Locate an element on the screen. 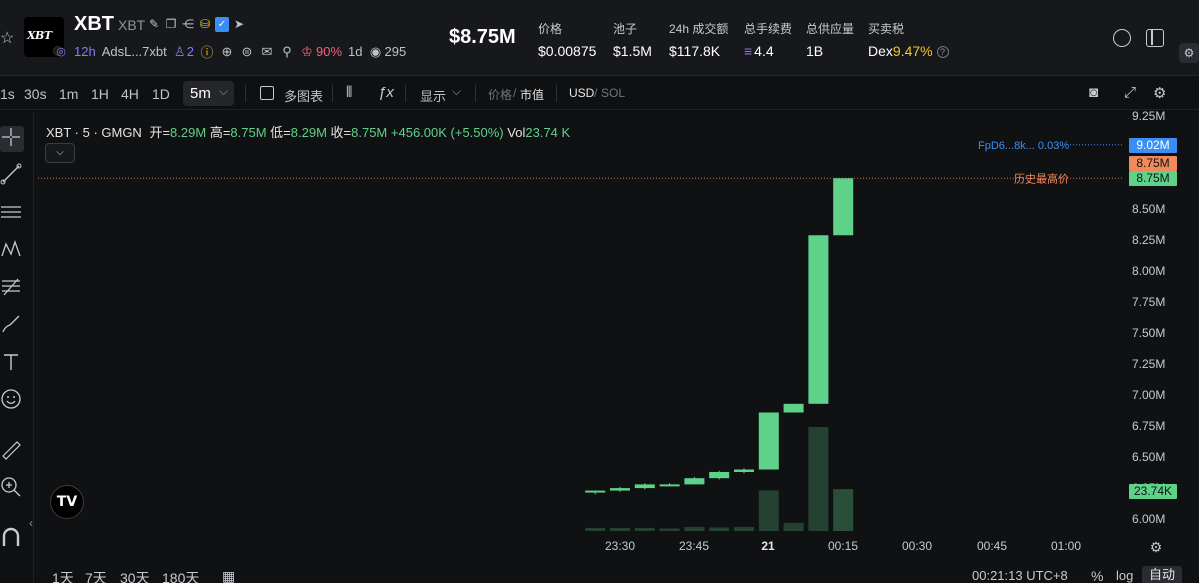 This screenshot has width=1199, height=583. solana-icon: ≡ is located at coordinates (748, 51).